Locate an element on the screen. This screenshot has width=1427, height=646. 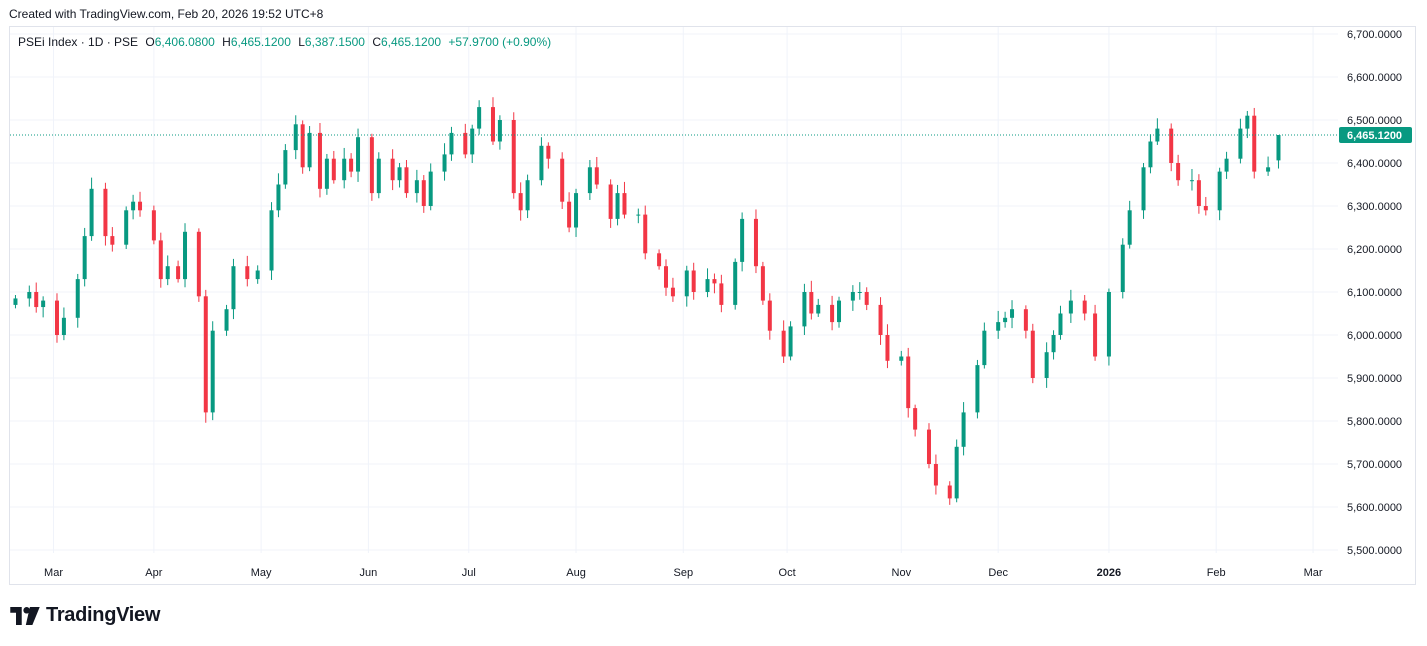
price-axis-label: 5,700.0000 is located at coordinates (1374, 465).